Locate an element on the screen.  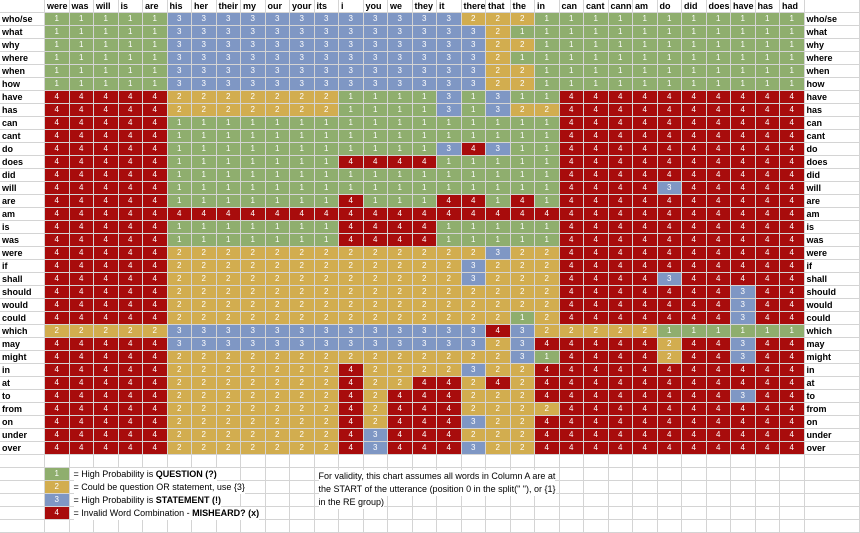
column-header-her: her is located at coordinates (204, 6).